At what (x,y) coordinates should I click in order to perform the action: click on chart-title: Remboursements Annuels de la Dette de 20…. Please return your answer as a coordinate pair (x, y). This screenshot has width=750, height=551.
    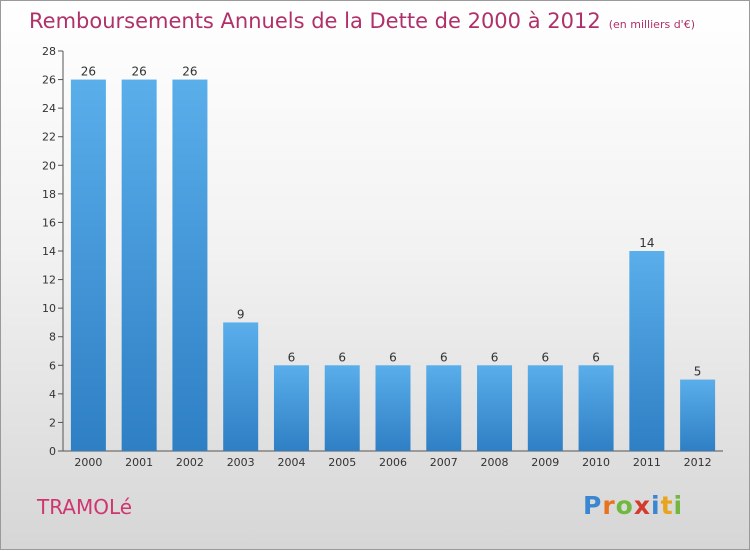
    Looking at the image, I should click on (362, 21).